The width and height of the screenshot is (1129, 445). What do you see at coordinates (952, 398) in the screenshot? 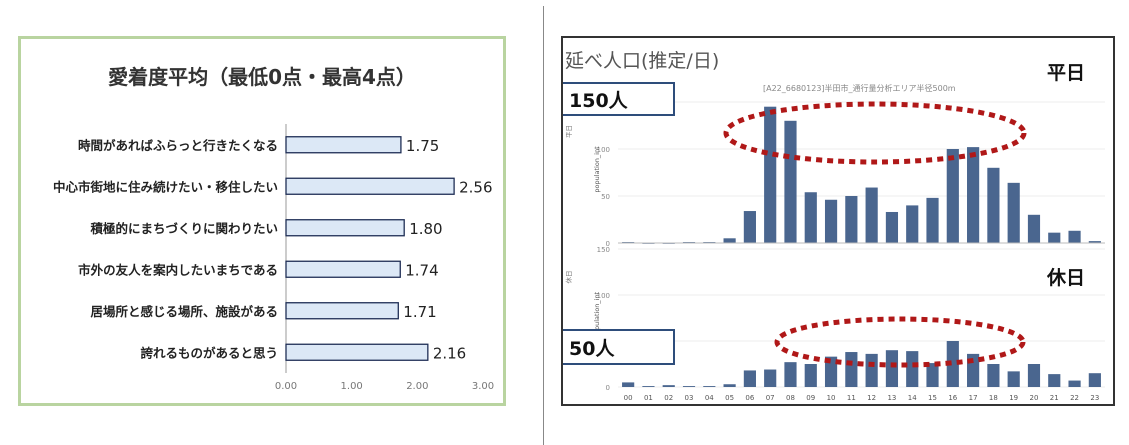
I see `hour-tick-label: 16` at bounding box center [952, 398].